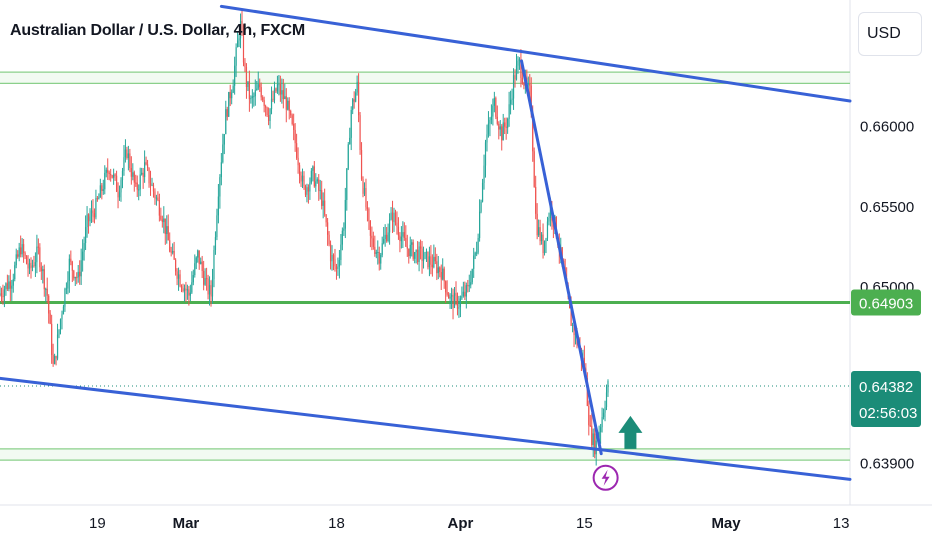  I want to click on currency-selector-button: USD, so click(890, 34).